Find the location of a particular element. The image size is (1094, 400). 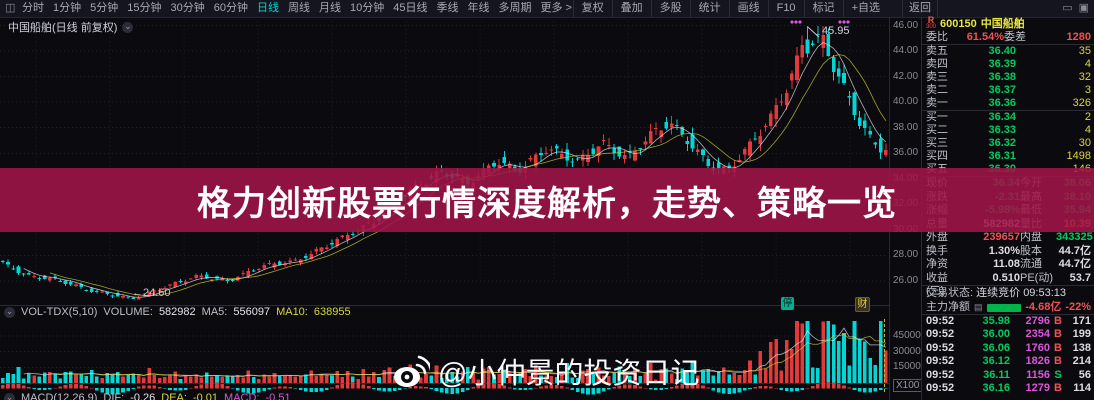

period-tab: 10分钟 is located at coordinates (367, 8).